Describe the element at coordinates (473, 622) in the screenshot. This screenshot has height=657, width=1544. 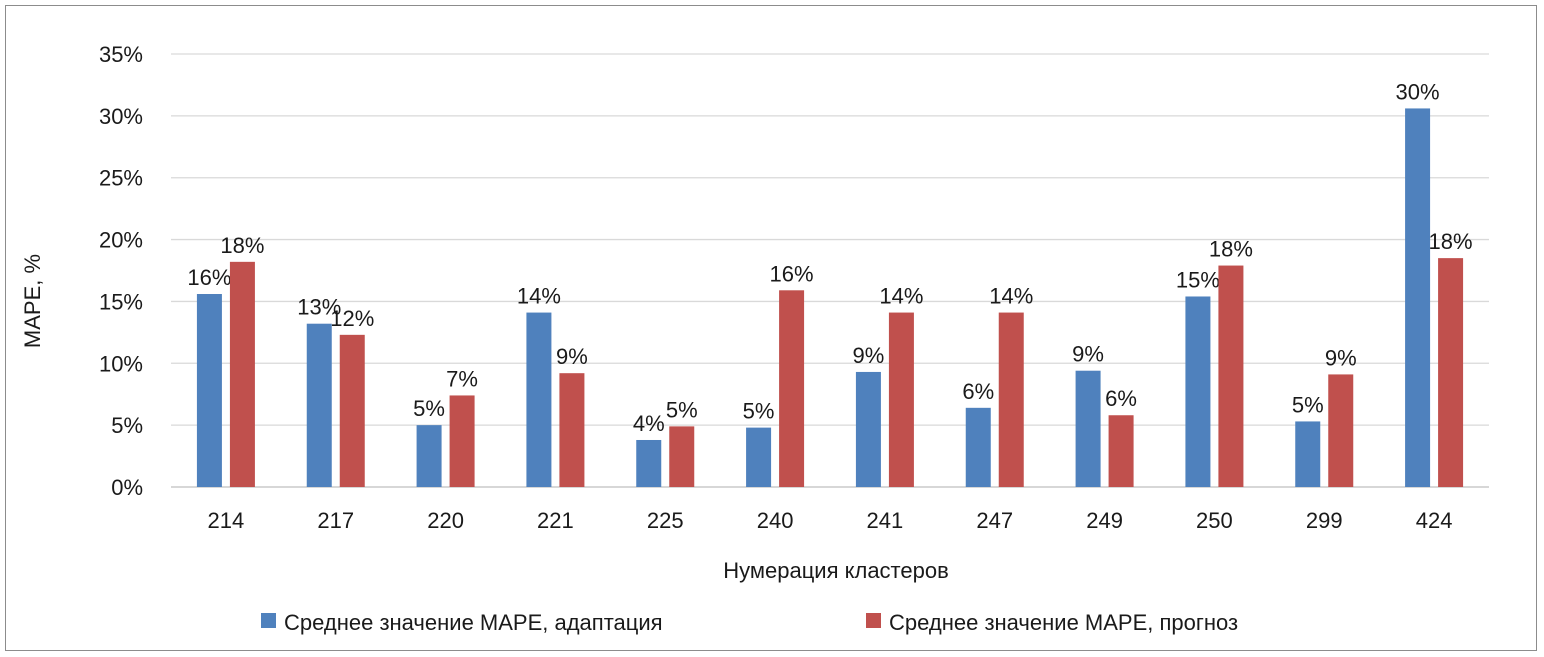
I see `legend-label-adaptation: Среднее значение MAPE, адаптация` at that location.